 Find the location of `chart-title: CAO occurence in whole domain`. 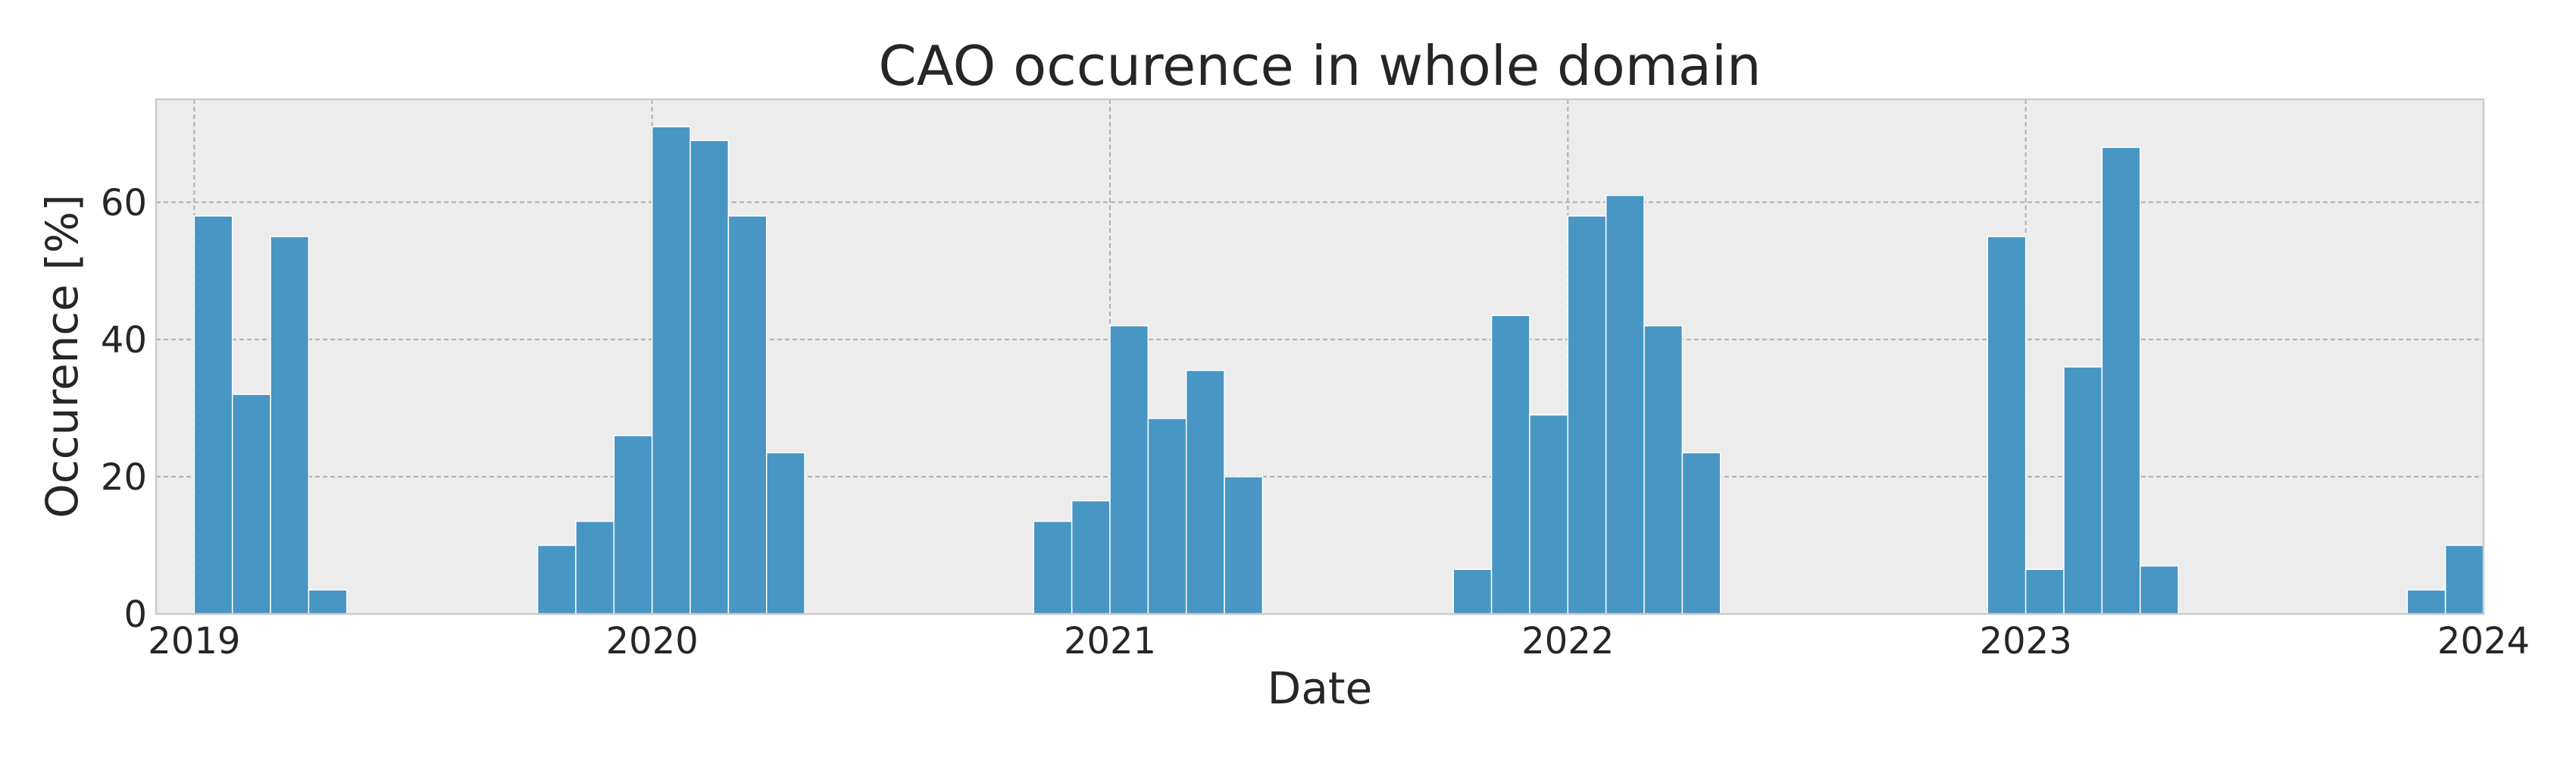

chart-title: CAO occurence in whole domain is located at coordinates (1319, 66).